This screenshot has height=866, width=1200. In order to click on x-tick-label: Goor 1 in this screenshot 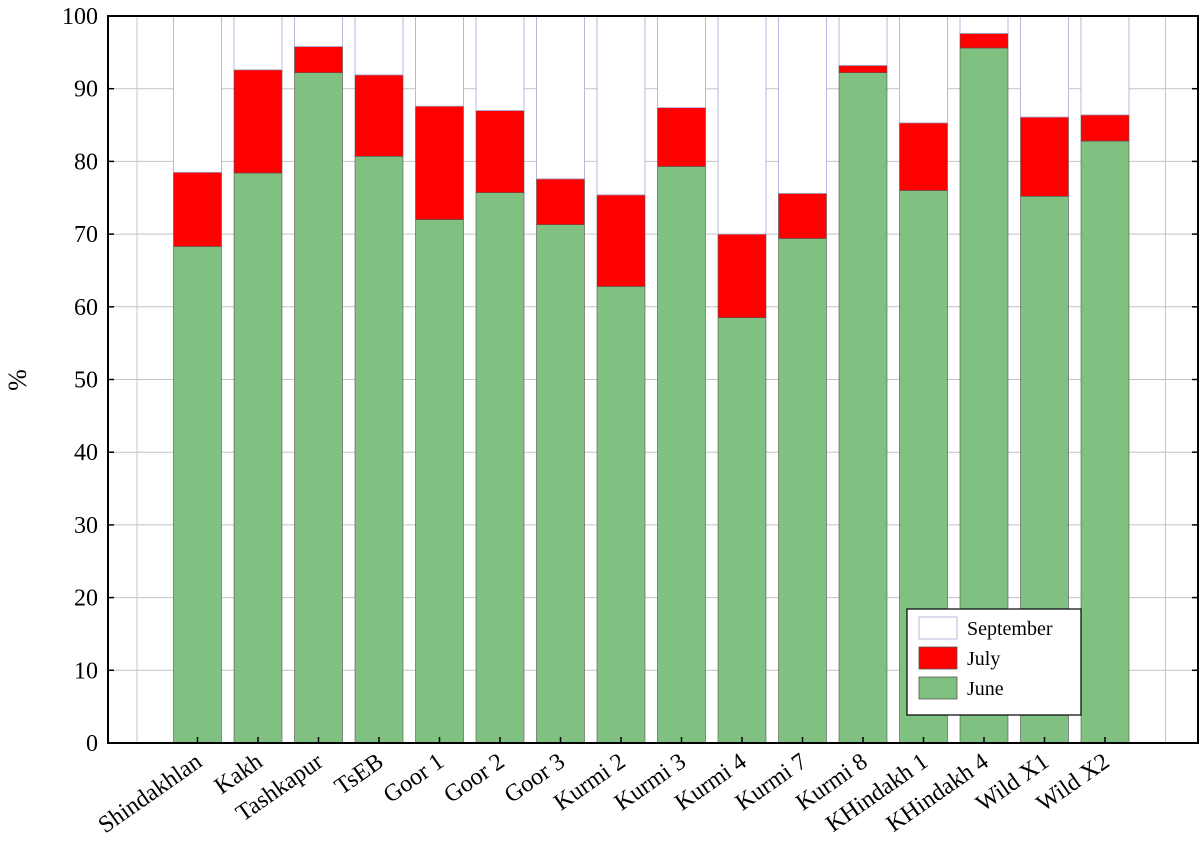, I will do `click(414, 779)`.